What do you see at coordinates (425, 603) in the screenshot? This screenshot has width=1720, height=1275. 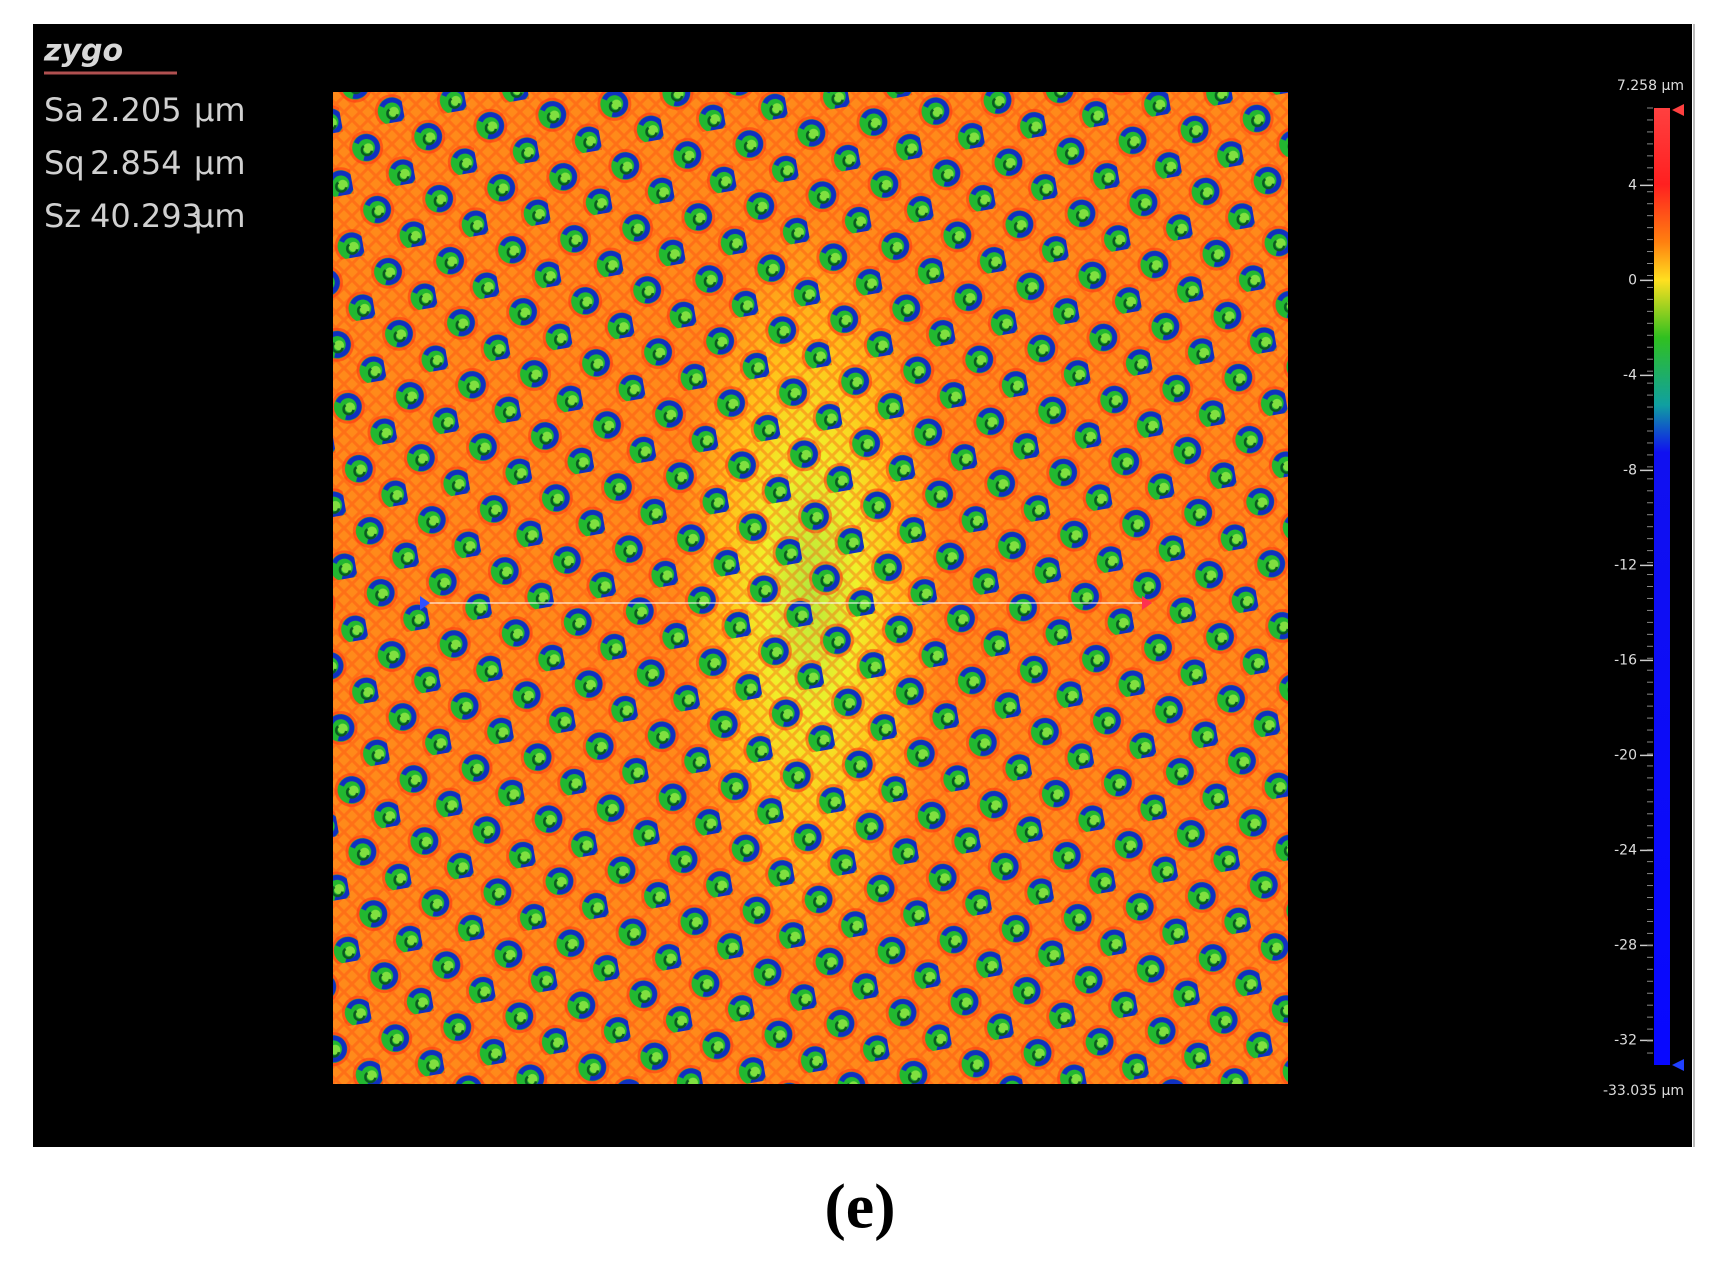 I see `profile-start-marker` at bounding box center [425, 603].